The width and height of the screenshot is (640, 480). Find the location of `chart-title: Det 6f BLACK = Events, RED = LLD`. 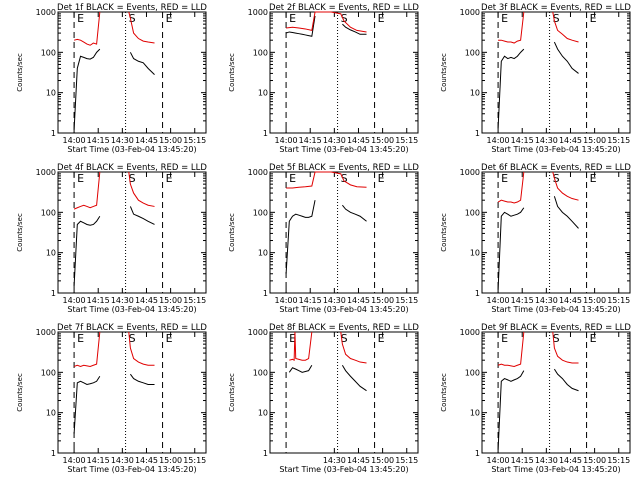

chart-title: Det 6f BLACK = Events, RED = LLD is located at coordinates (556, 168).